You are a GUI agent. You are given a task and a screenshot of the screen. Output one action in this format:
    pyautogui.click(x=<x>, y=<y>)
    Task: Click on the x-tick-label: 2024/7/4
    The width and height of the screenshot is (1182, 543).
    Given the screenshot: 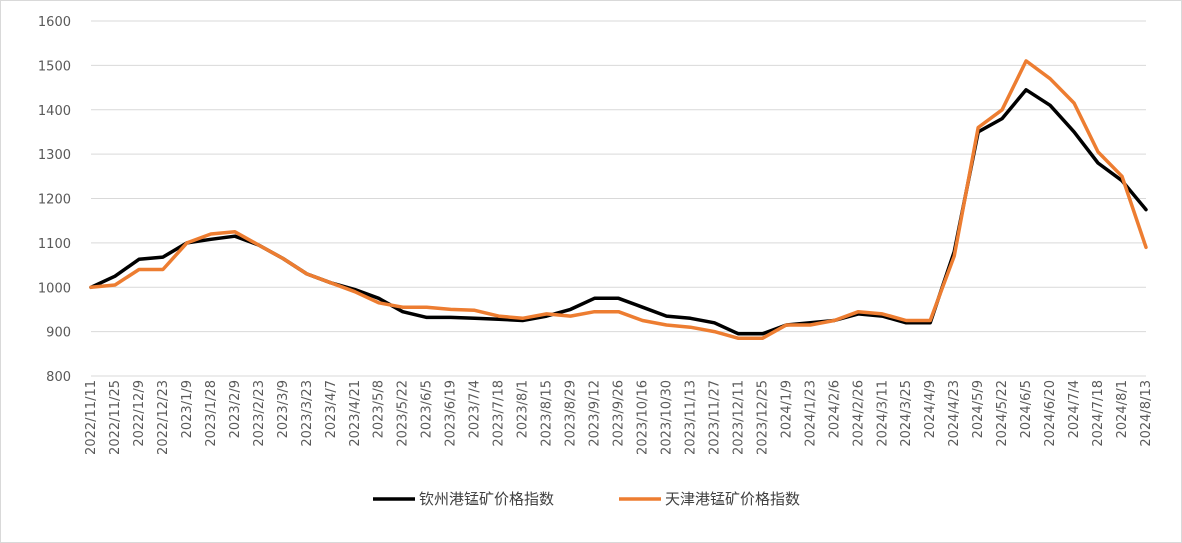 What is the action you would take?
    pyautogui.click(x=1074, y=409)
    